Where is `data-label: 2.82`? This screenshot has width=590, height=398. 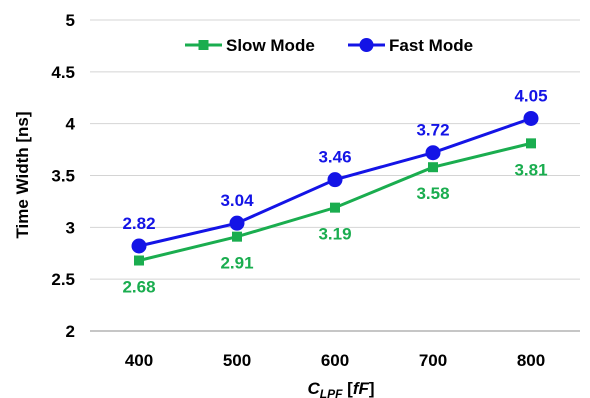 data-label: 2.82 is located at coordinates (138, 223).